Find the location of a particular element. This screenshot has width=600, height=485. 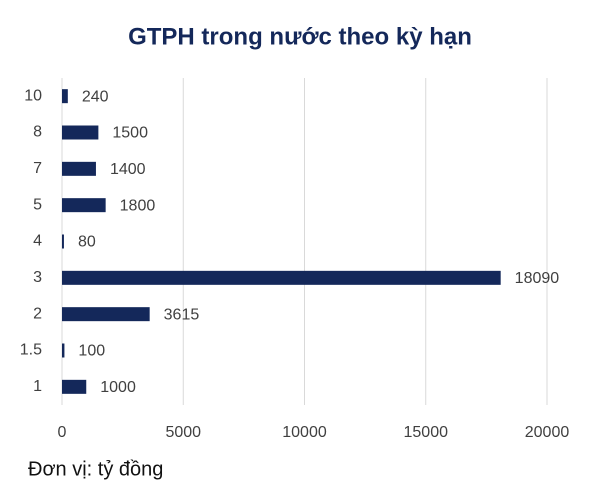

y-tick-label: 5 is located at coordinates (37, 204).